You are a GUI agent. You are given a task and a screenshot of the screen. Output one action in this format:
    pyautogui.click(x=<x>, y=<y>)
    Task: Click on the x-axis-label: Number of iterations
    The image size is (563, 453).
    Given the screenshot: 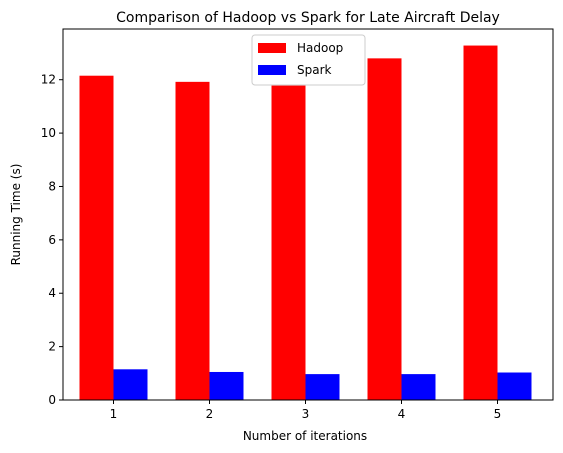 What is the action you would take?
    pyautogui.click(x=305, y=436)
    